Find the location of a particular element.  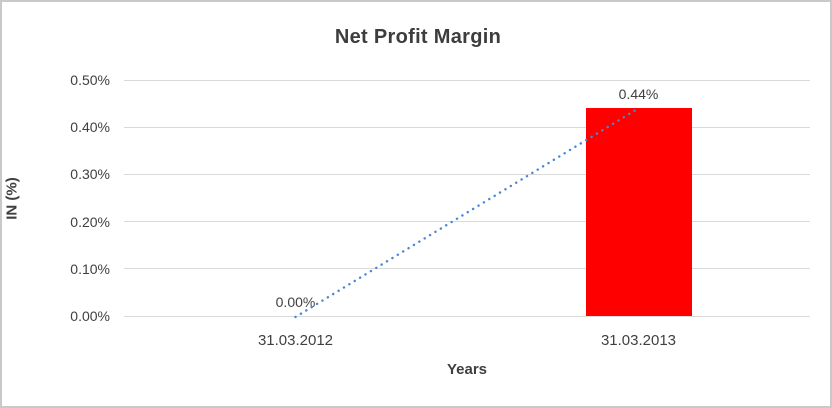

x-axis-tick-labels: 31.03.2012 31.03.2013 is located at coordinates (467, 342).